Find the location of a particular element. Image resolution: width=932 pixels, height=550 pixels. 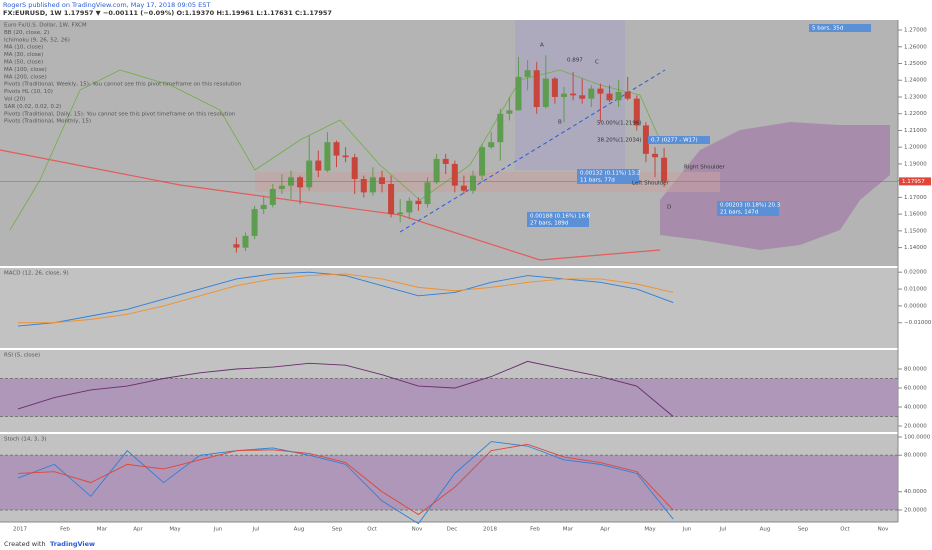

x-tick-label: Jun is located at coordinates (218, 530).